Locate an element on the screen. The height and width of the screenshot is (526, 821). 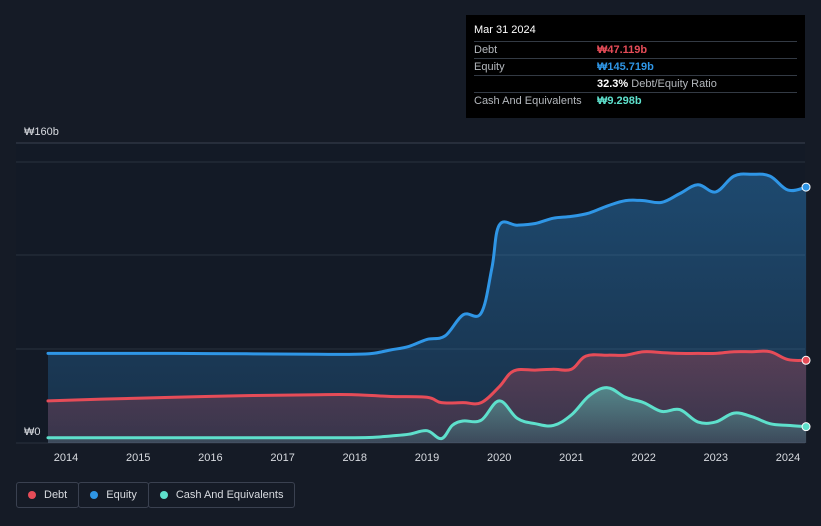
legend-label: Debt is located at coordinates (56, 495).